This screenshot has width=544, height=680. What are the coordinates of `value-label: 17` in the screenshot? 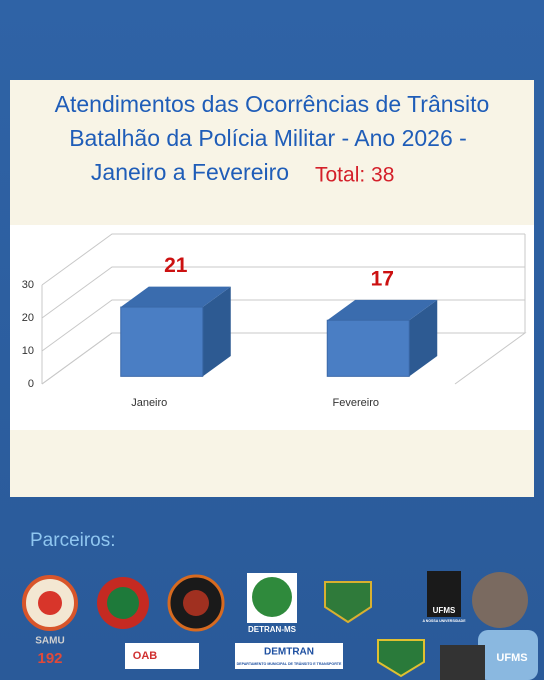 It's located at (382, 278).